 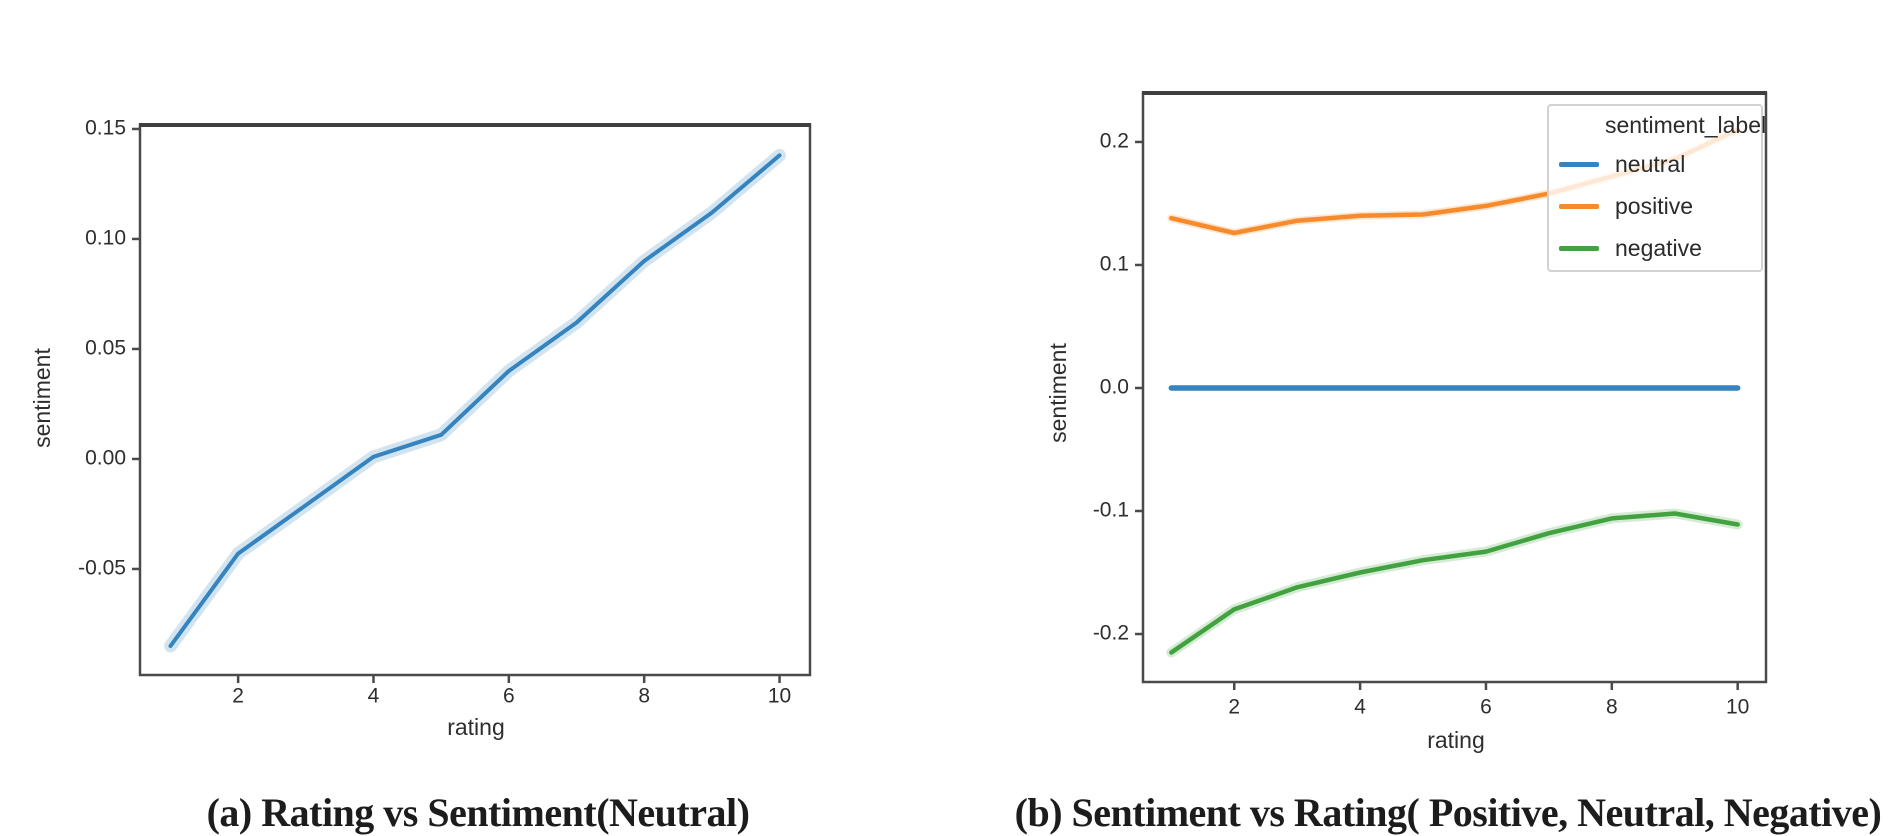 I want to click on y-tick-label: 0.10, so click(x=105, y=238).